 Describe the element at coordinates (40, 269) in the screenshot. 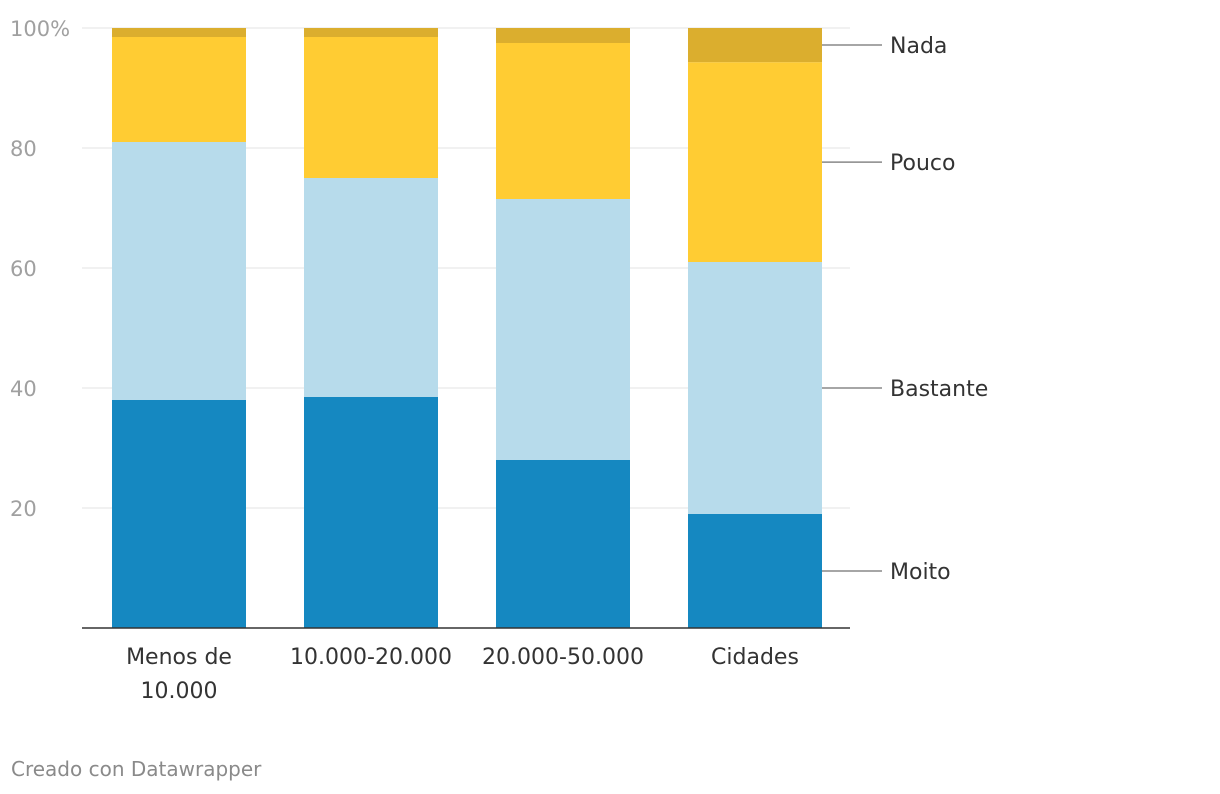

I see `y-axis-ticks: 20 40 60 80 100%` at that location.